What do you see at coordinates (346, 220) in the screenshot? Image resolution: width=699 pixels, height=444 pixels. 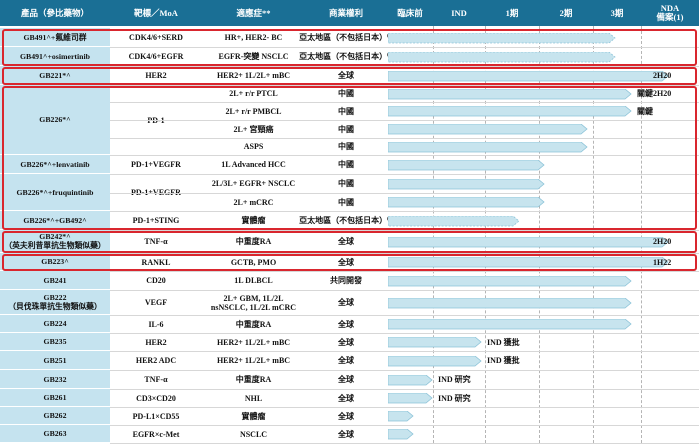 I see `rights-cell: 亞太地區（不包括日本）(3)` at bounding box center [346, 220].